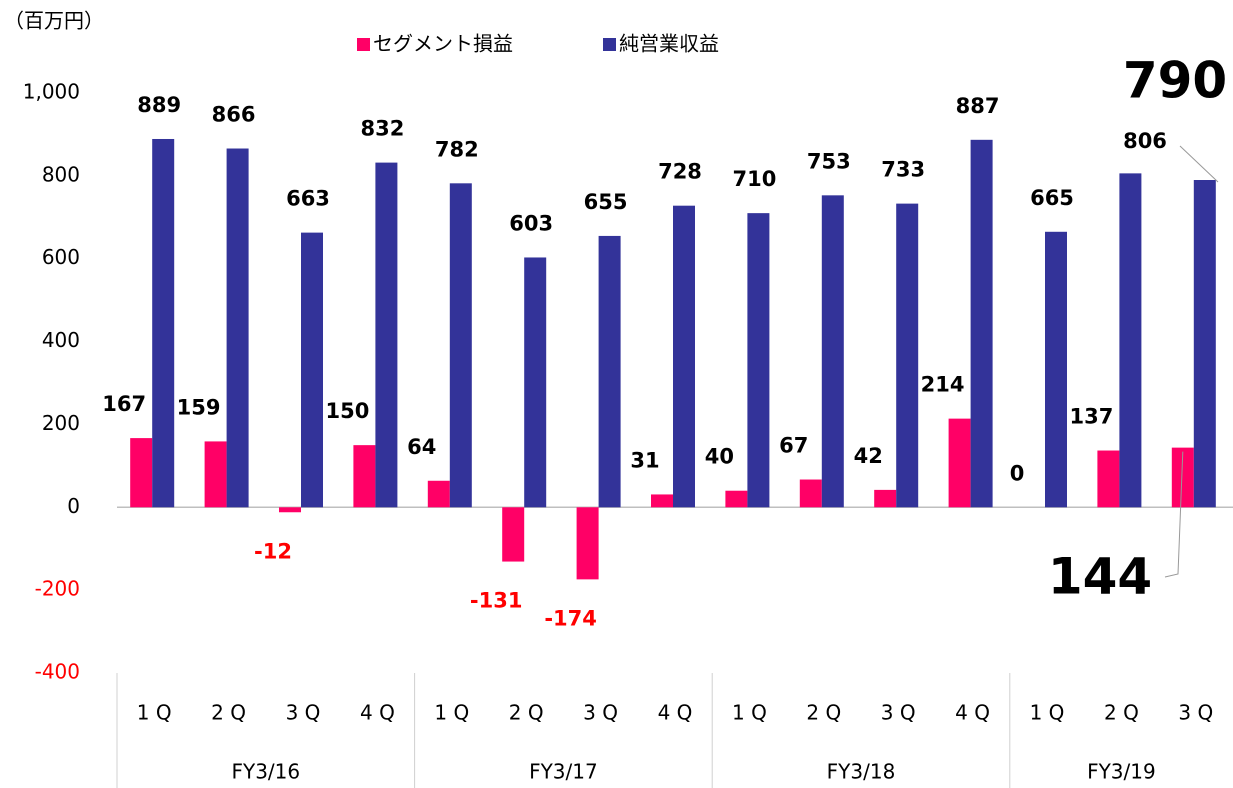 The height and width of the screenshot is (788, 1233). Describe the element at coordinates (1052, 198) in the screenshot. I see `value-label: 665` at that location.